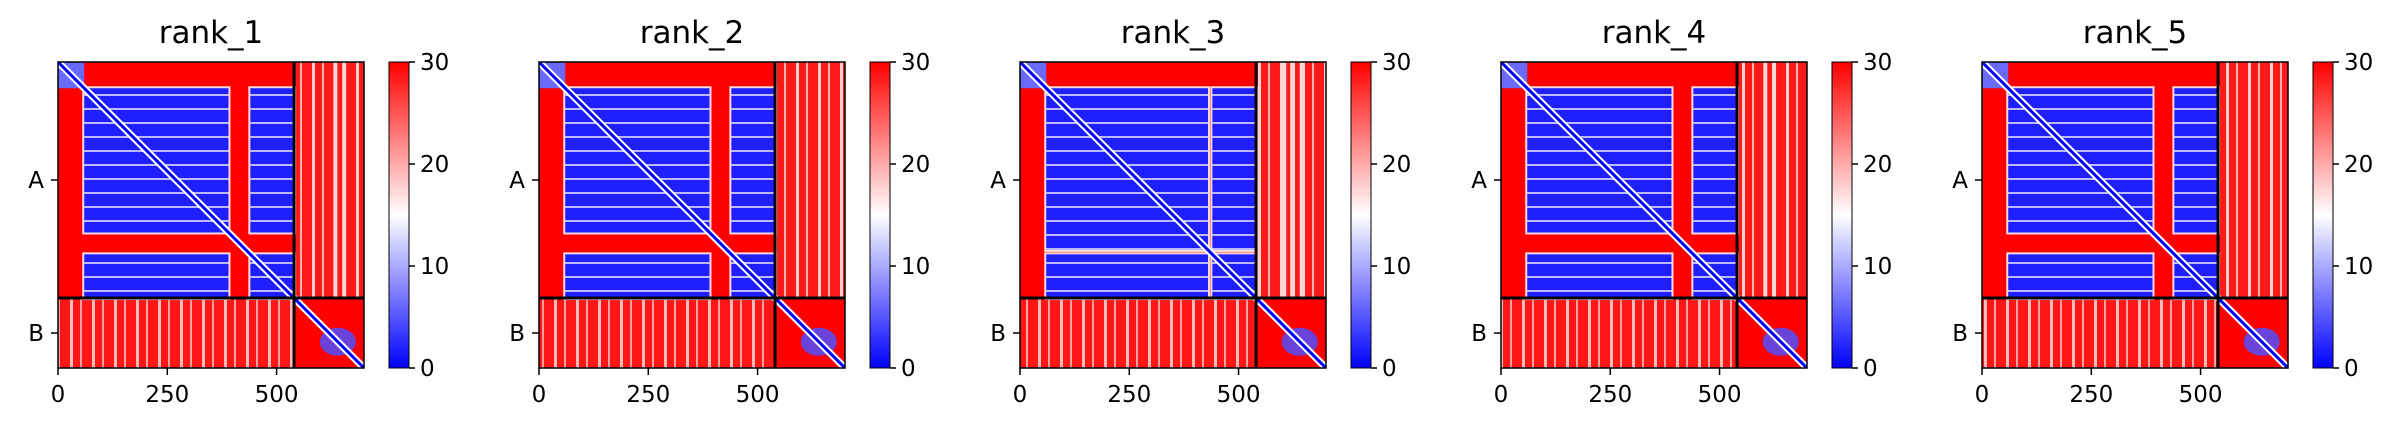 The image size is (2401, 438). Describe the element at coordinates (1173, 33) in the screenshot. I see `panel-title: rank_3` at that location.